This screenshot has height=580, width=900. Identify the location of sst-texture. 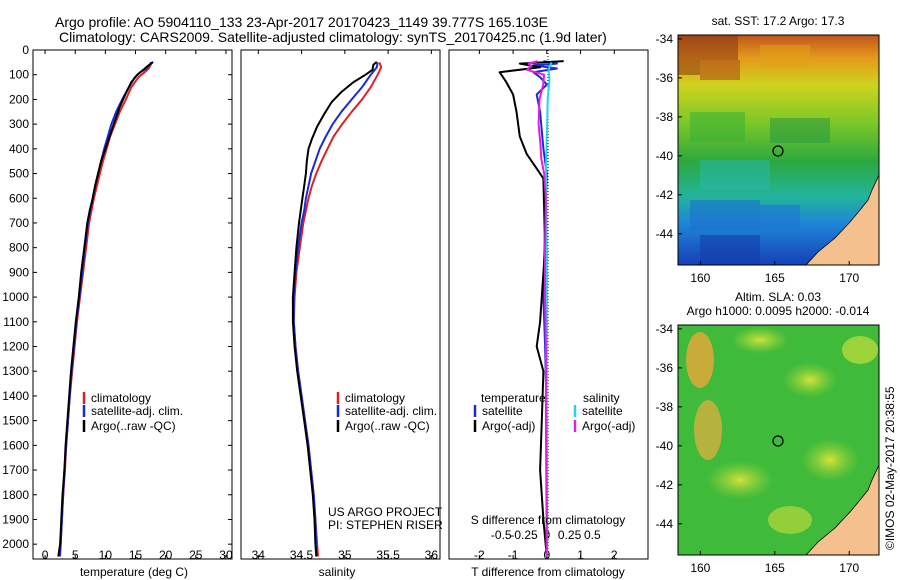
(778, 150).